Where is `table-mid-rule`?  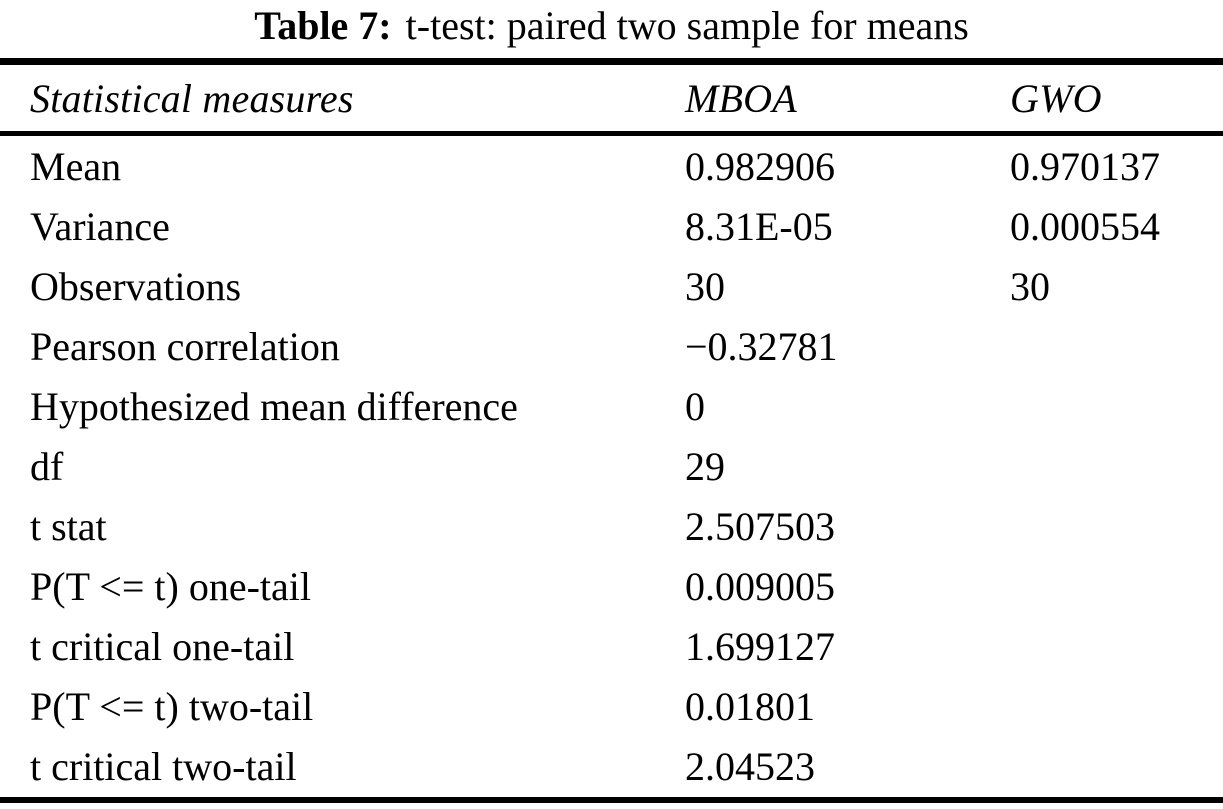
table-mid-rule is located at coordinates (611, 133).